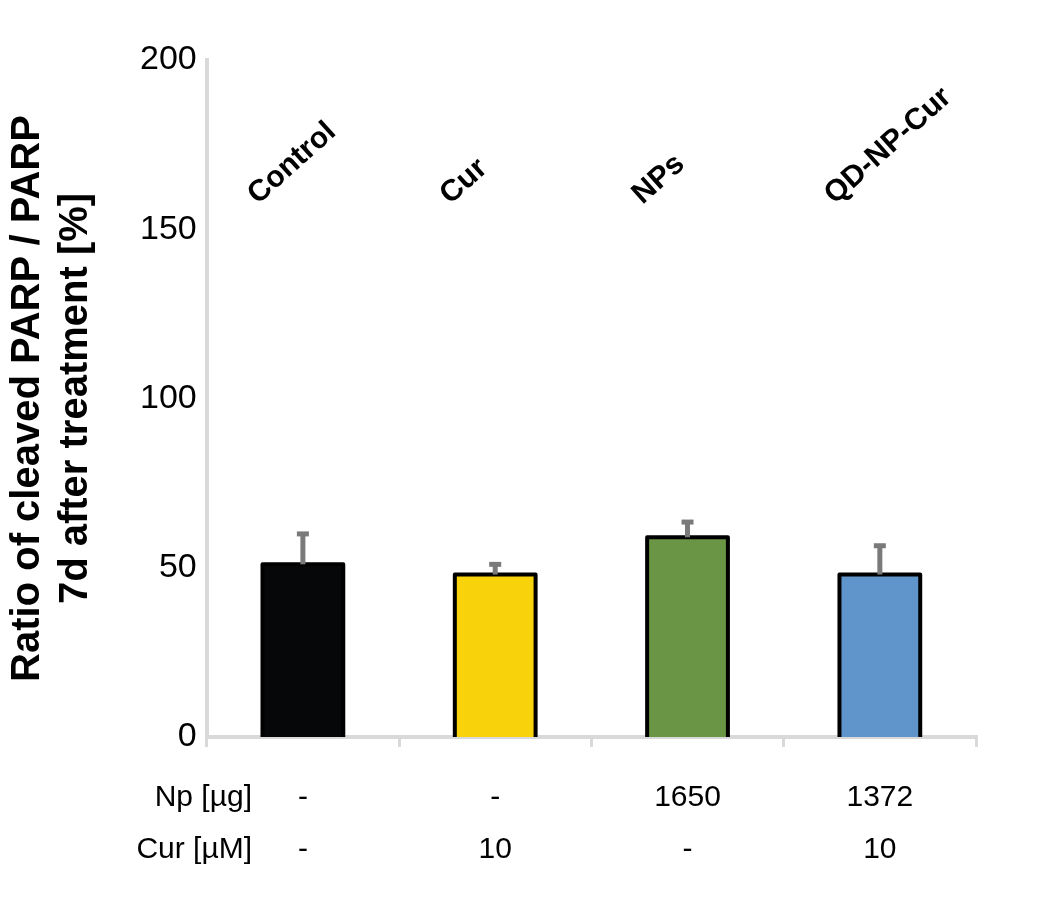 The image size is (1056, 897). I want to click on y-tick-label: 50, so click(177, 565).